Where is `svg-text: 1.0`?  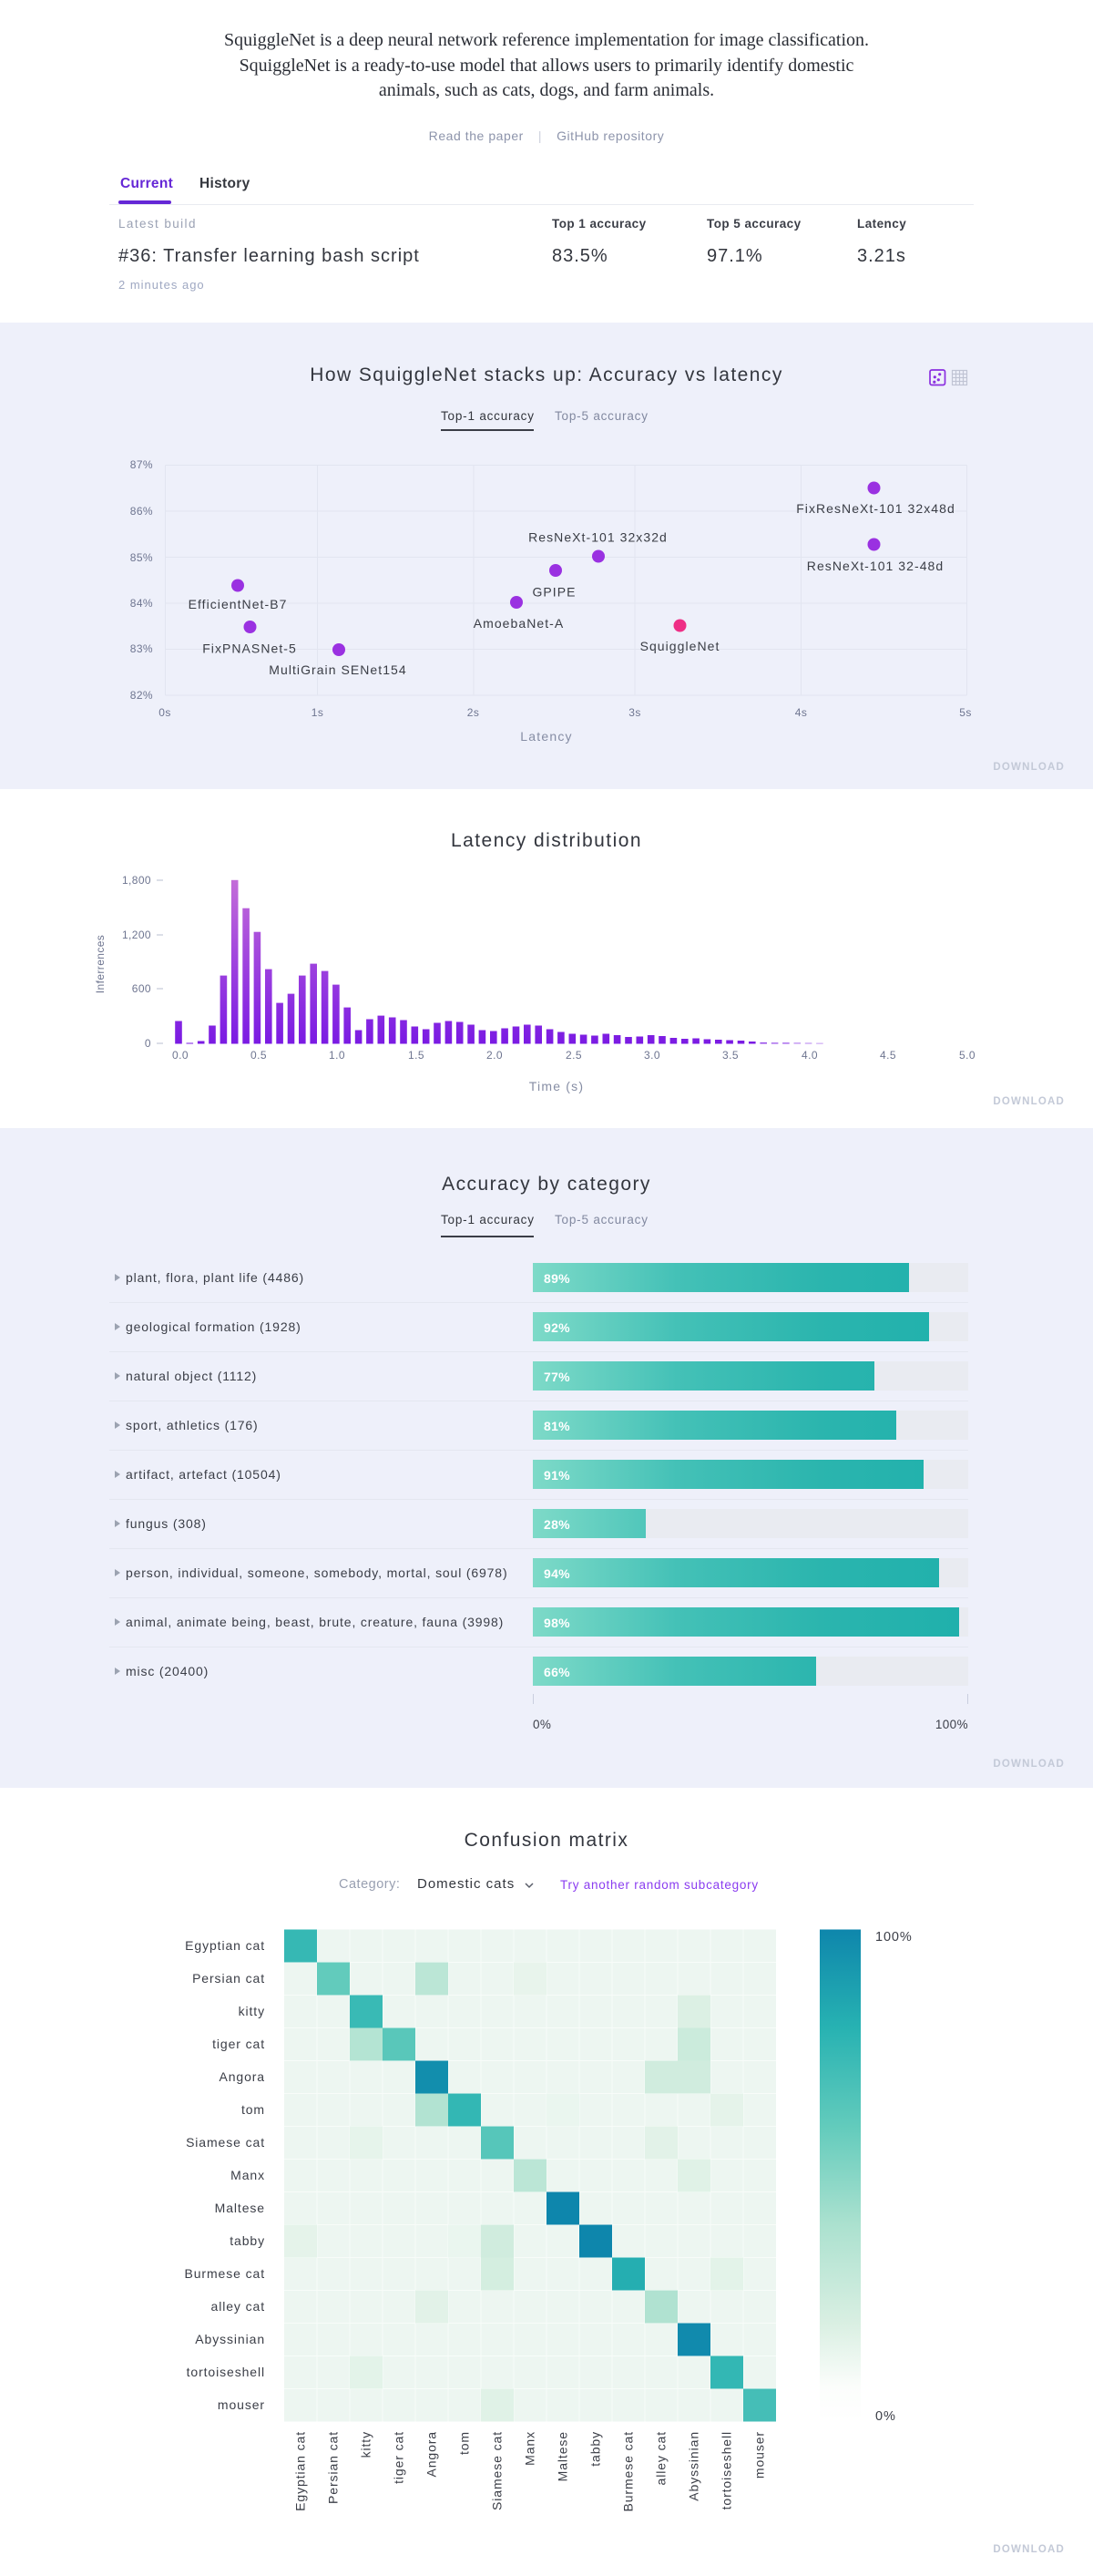
svg-text: 1.0 is located at coordinates (337, 1055).